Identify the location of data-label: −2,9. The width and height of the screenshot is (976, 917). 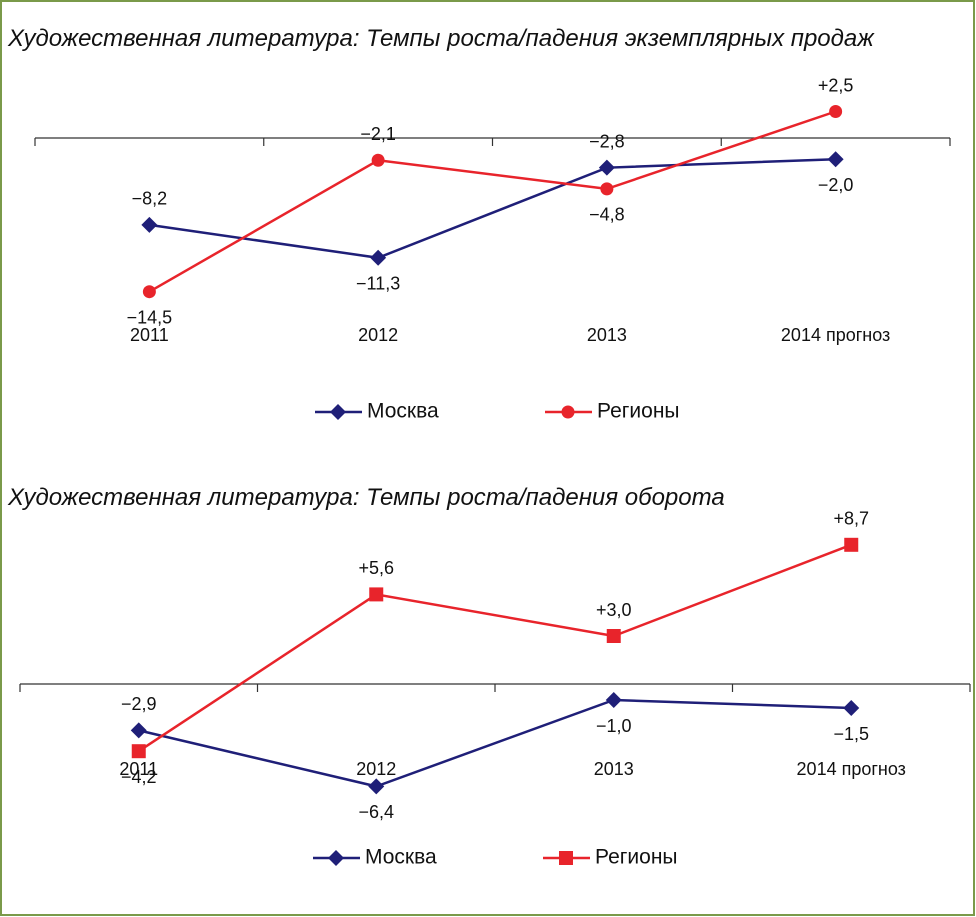
(139, 704).